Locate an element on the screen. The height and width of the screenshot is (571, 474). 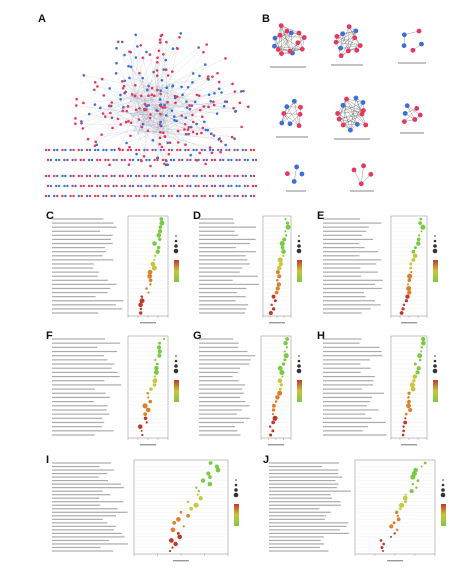
panel-label-g: G is located at coordinates (197, 336).